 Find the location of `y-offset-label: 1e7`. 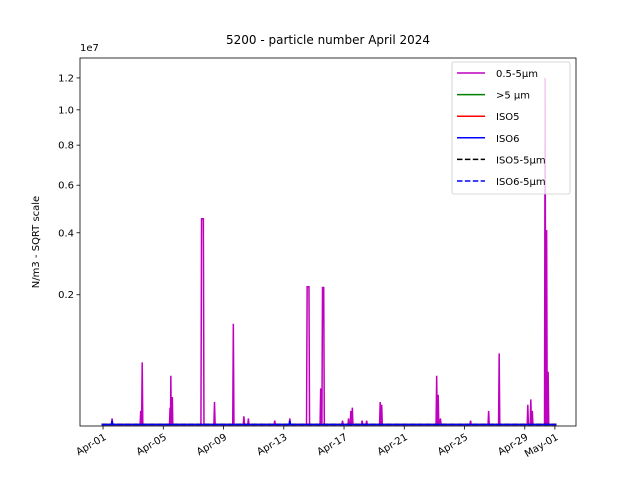

y-offset-label: 1e7 is located at coordinates (89, 48).